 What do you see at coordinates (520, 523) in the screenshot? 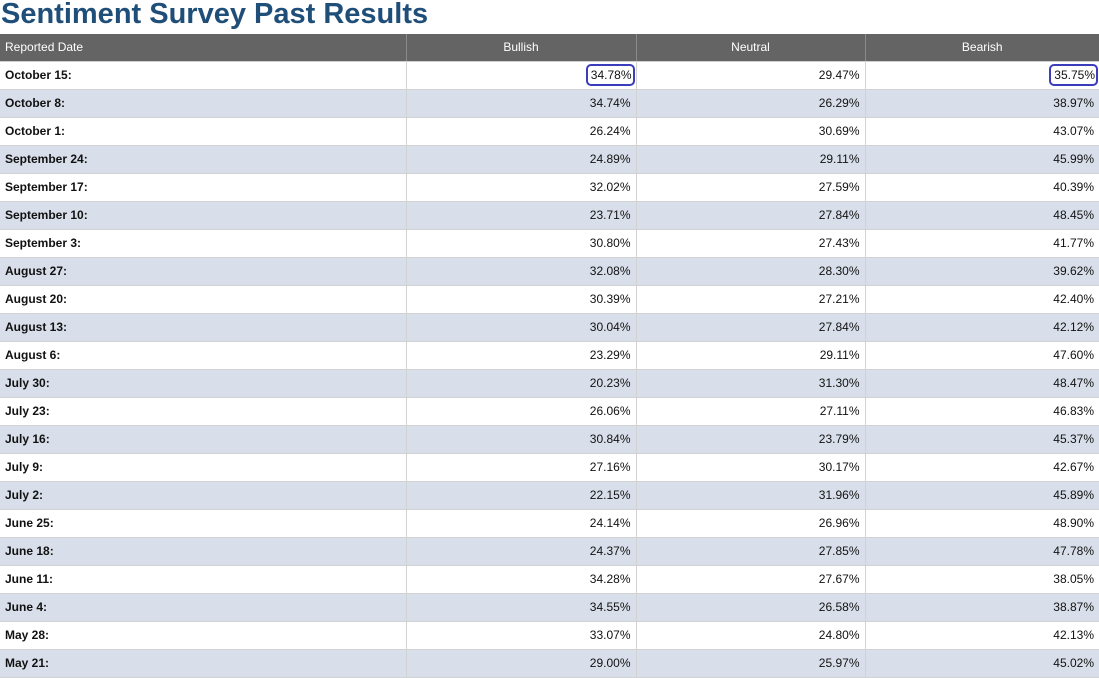
I see `bullish-cell: 24.14%` at bounding box center [520, 523].